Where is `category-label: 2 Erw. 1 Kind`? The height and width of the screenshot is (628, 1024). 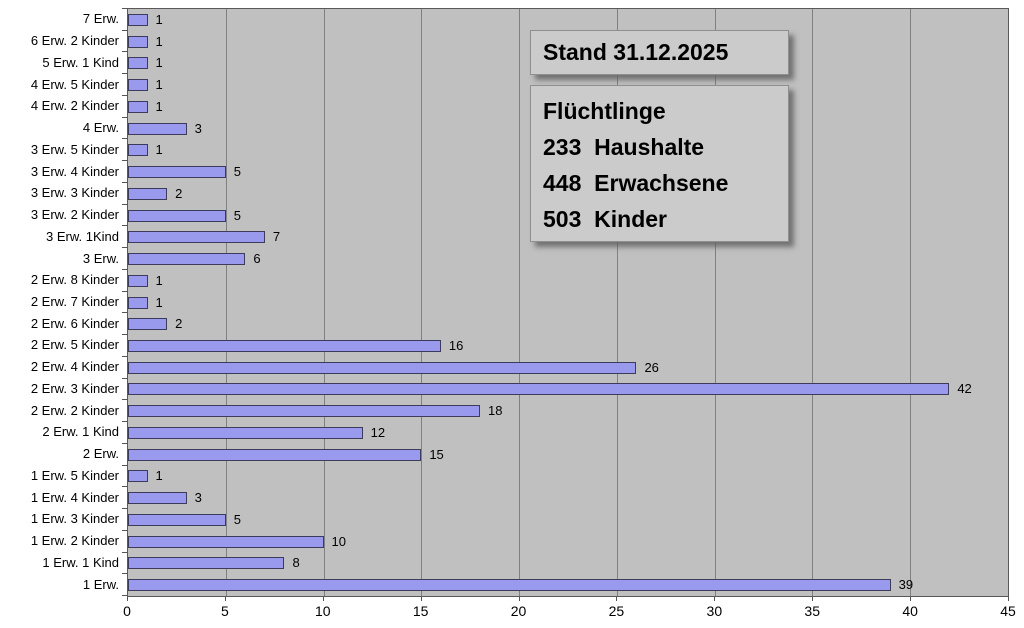
category-label: 2 Erw. 1 Kind is located at coordinates (80, 432).